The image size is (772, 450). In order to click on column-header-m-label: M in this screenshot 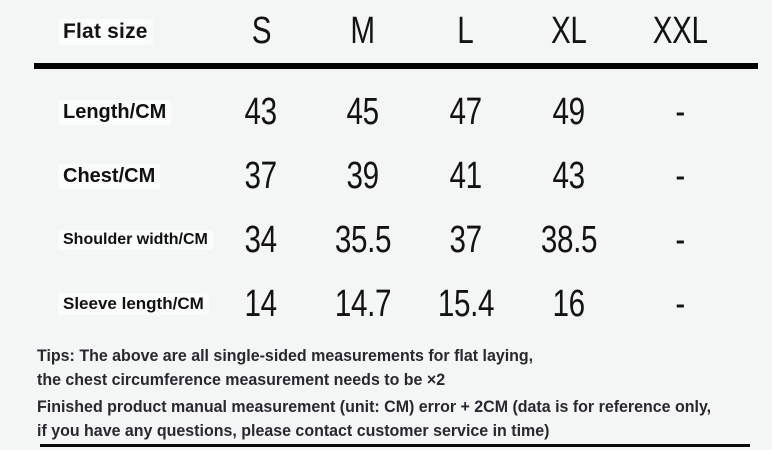, I will do `click(362, 31)`.